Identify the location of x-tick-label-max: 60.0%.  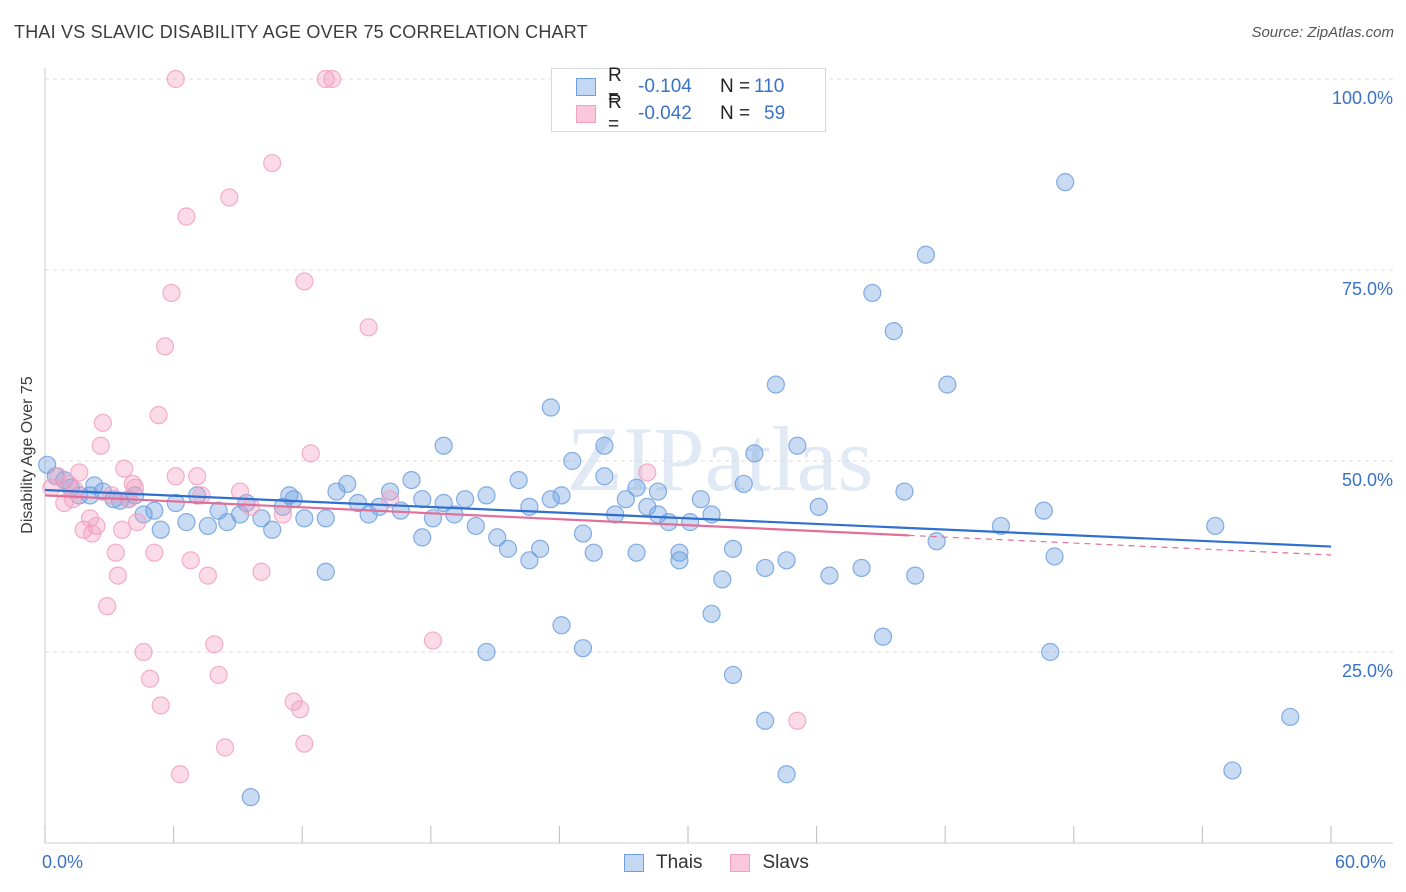
(1361, 862).